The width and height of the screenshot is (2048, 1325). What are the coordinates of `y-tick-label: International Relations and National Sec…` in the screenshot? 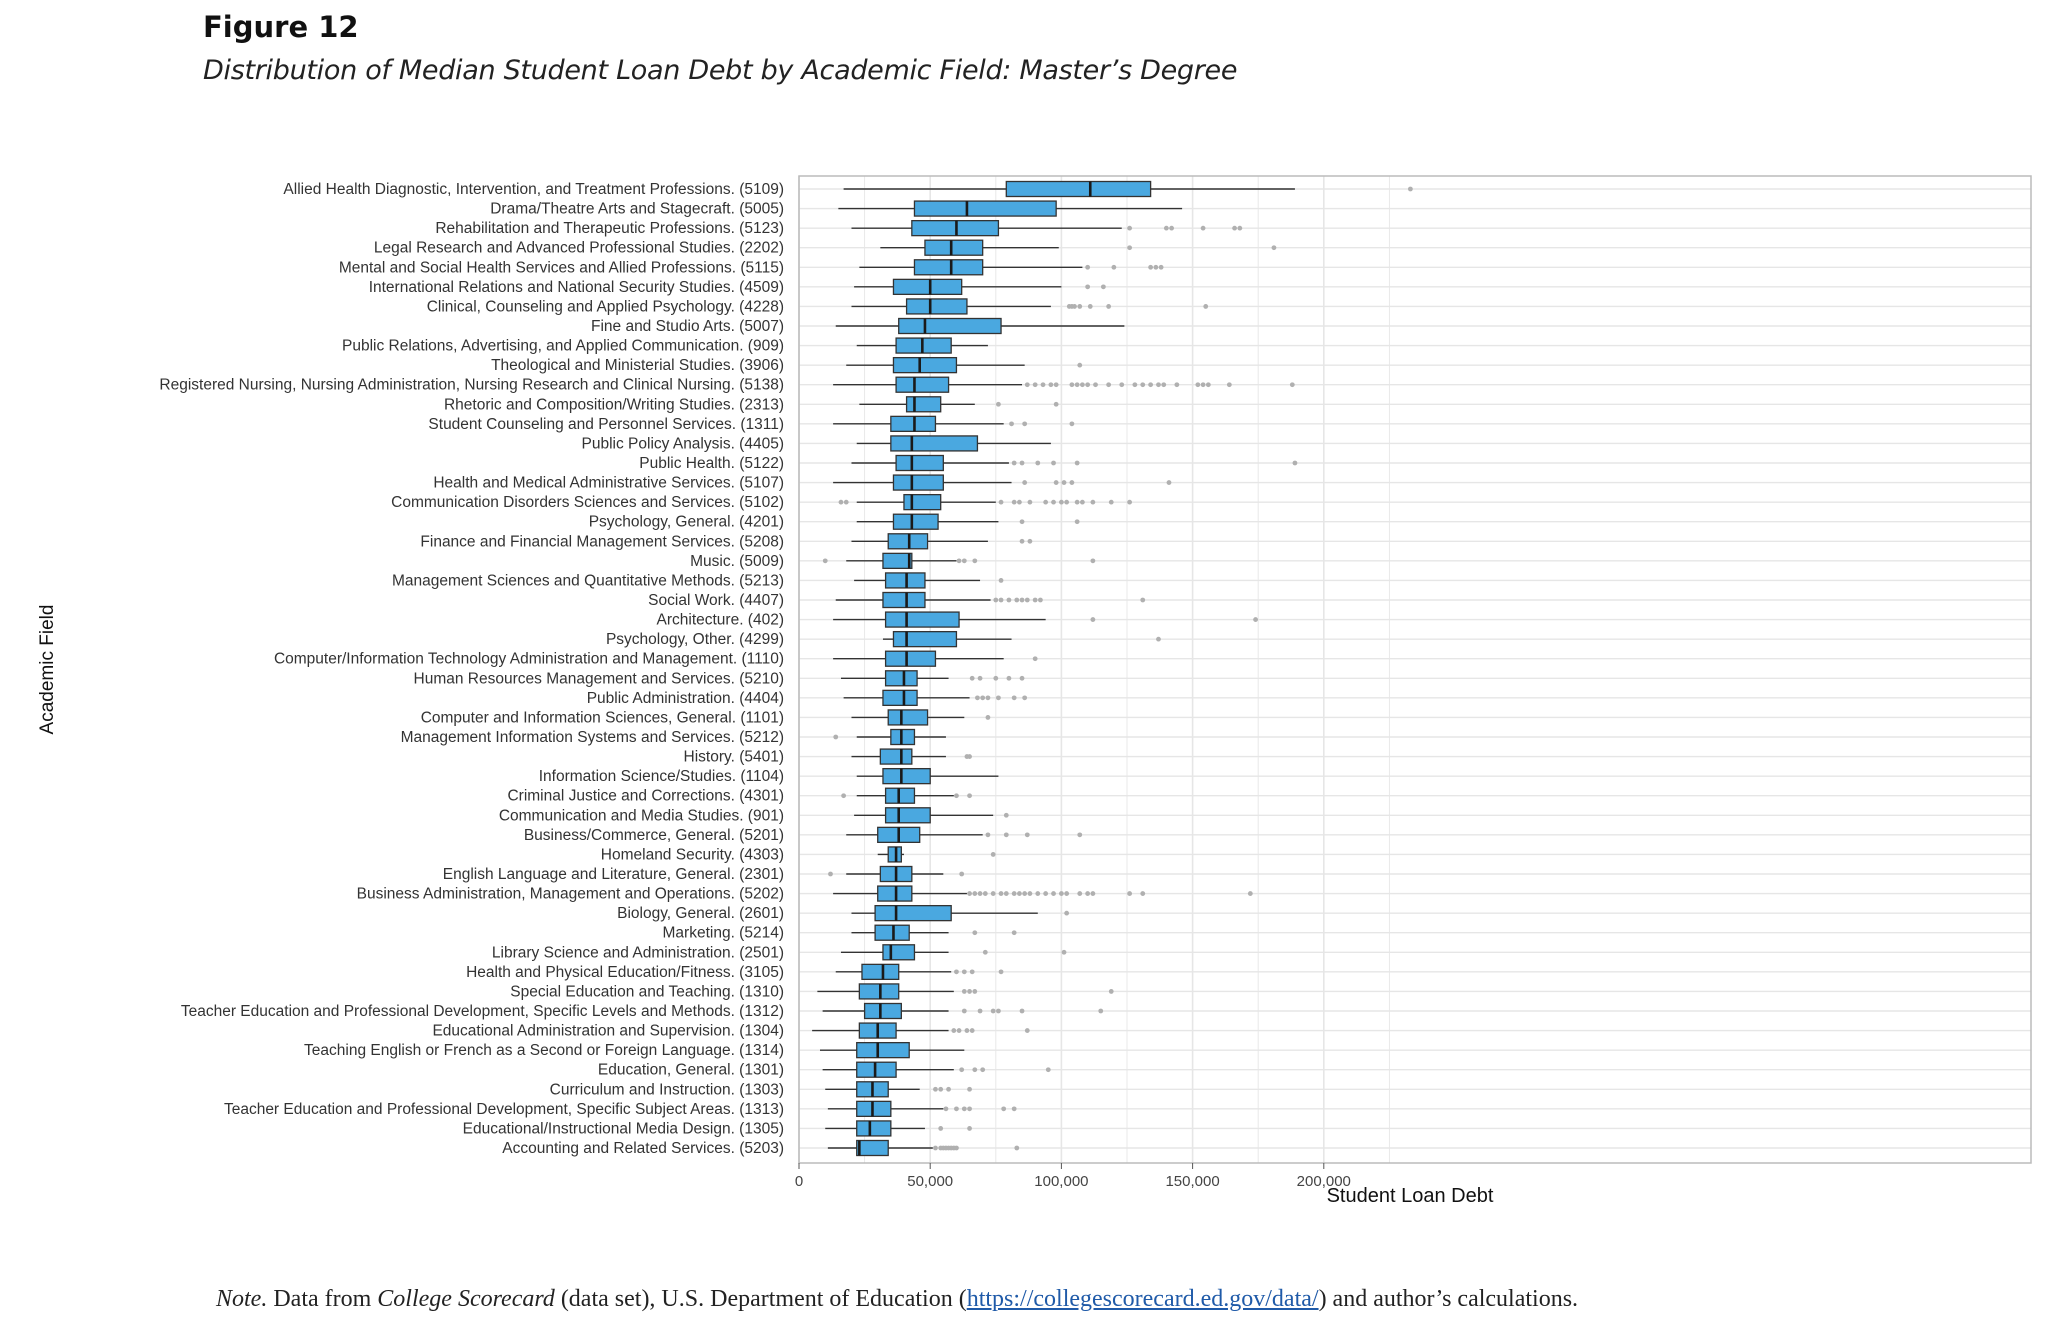 It's located at (576, 287).